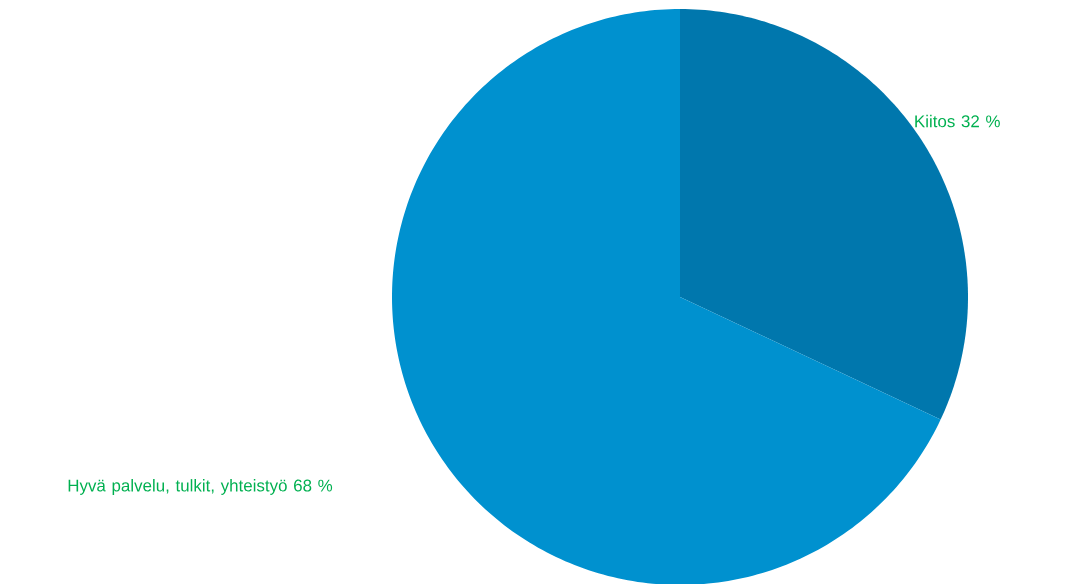 The height and width of the screenshot is (584, 1076). What do you see at coordinates (177, 487) in the screenshot?
I see `slice-label: Hyvä palvelu, tulkit, yhteistyö` at bounding box center [177, 487].